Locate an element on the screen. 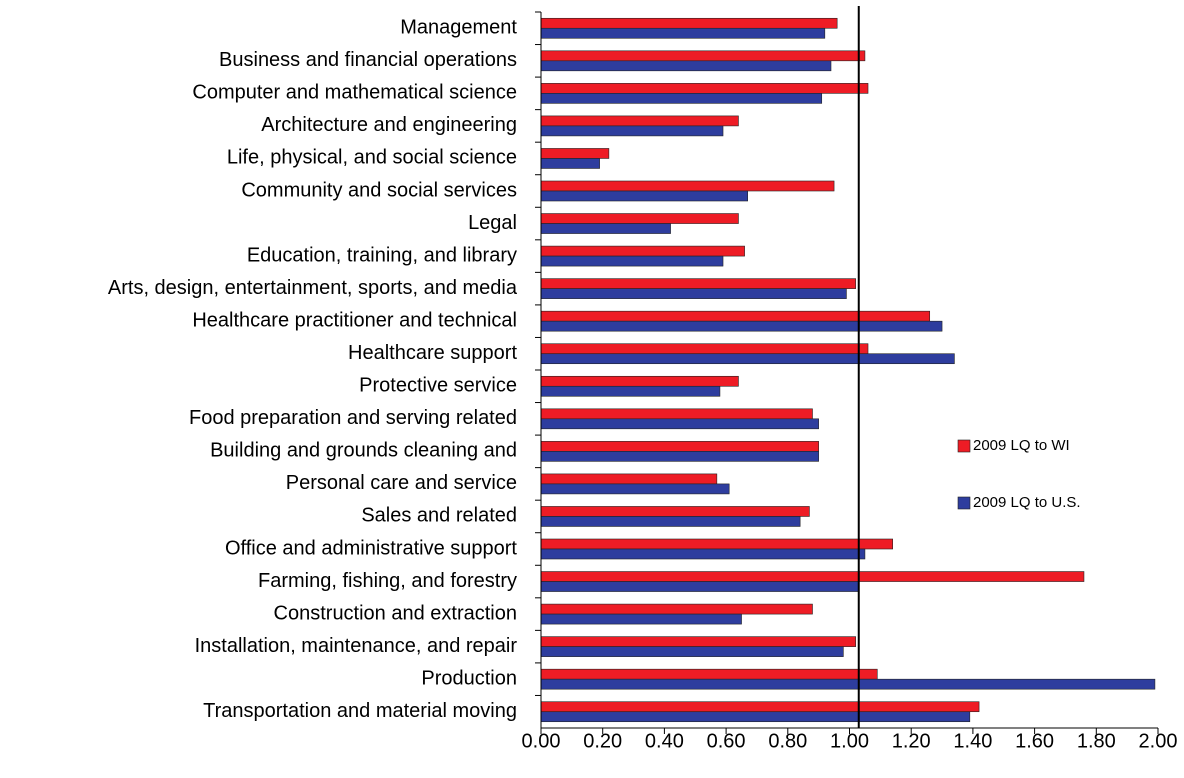 The width and height of the screenshot is (1184, 778). y-tick-label: Business and financial operations is located at coordinates (368, 60).